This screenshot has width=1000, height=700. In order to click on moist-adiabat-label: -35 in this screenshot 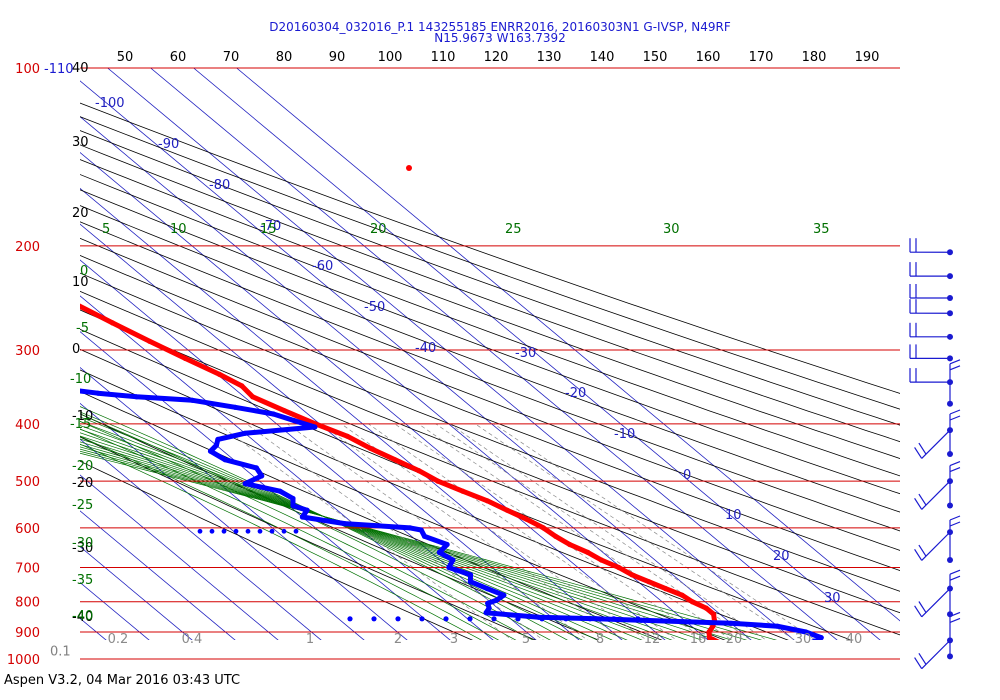, I will do `click(82, 580)`.